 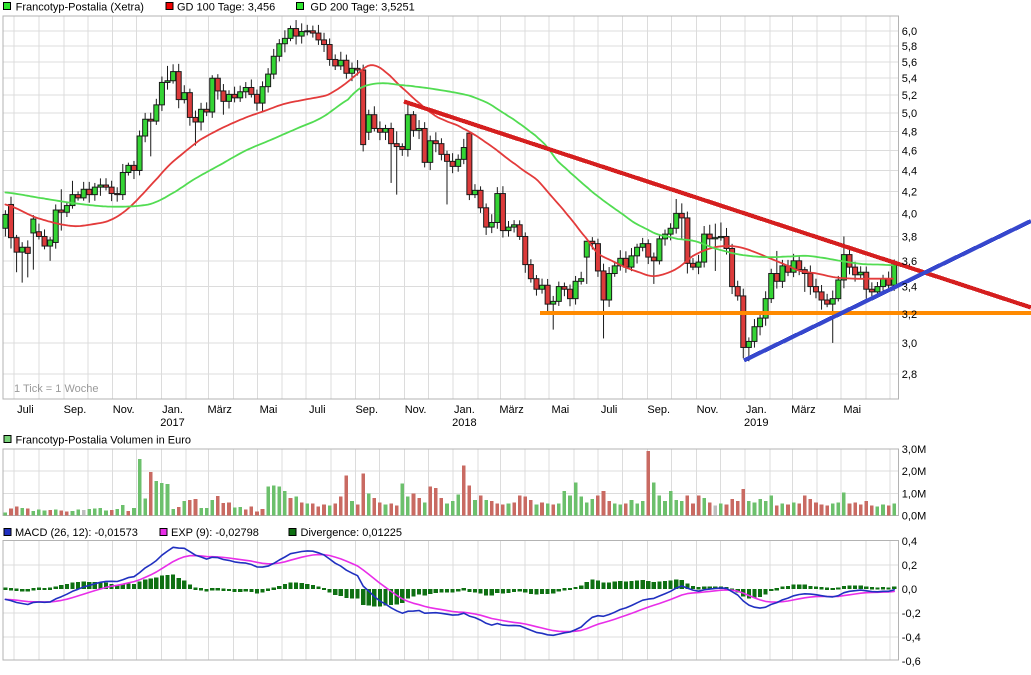 I want to click on svg-text: MACD (26, 12): -0,01573, so click(x=76, y=533).